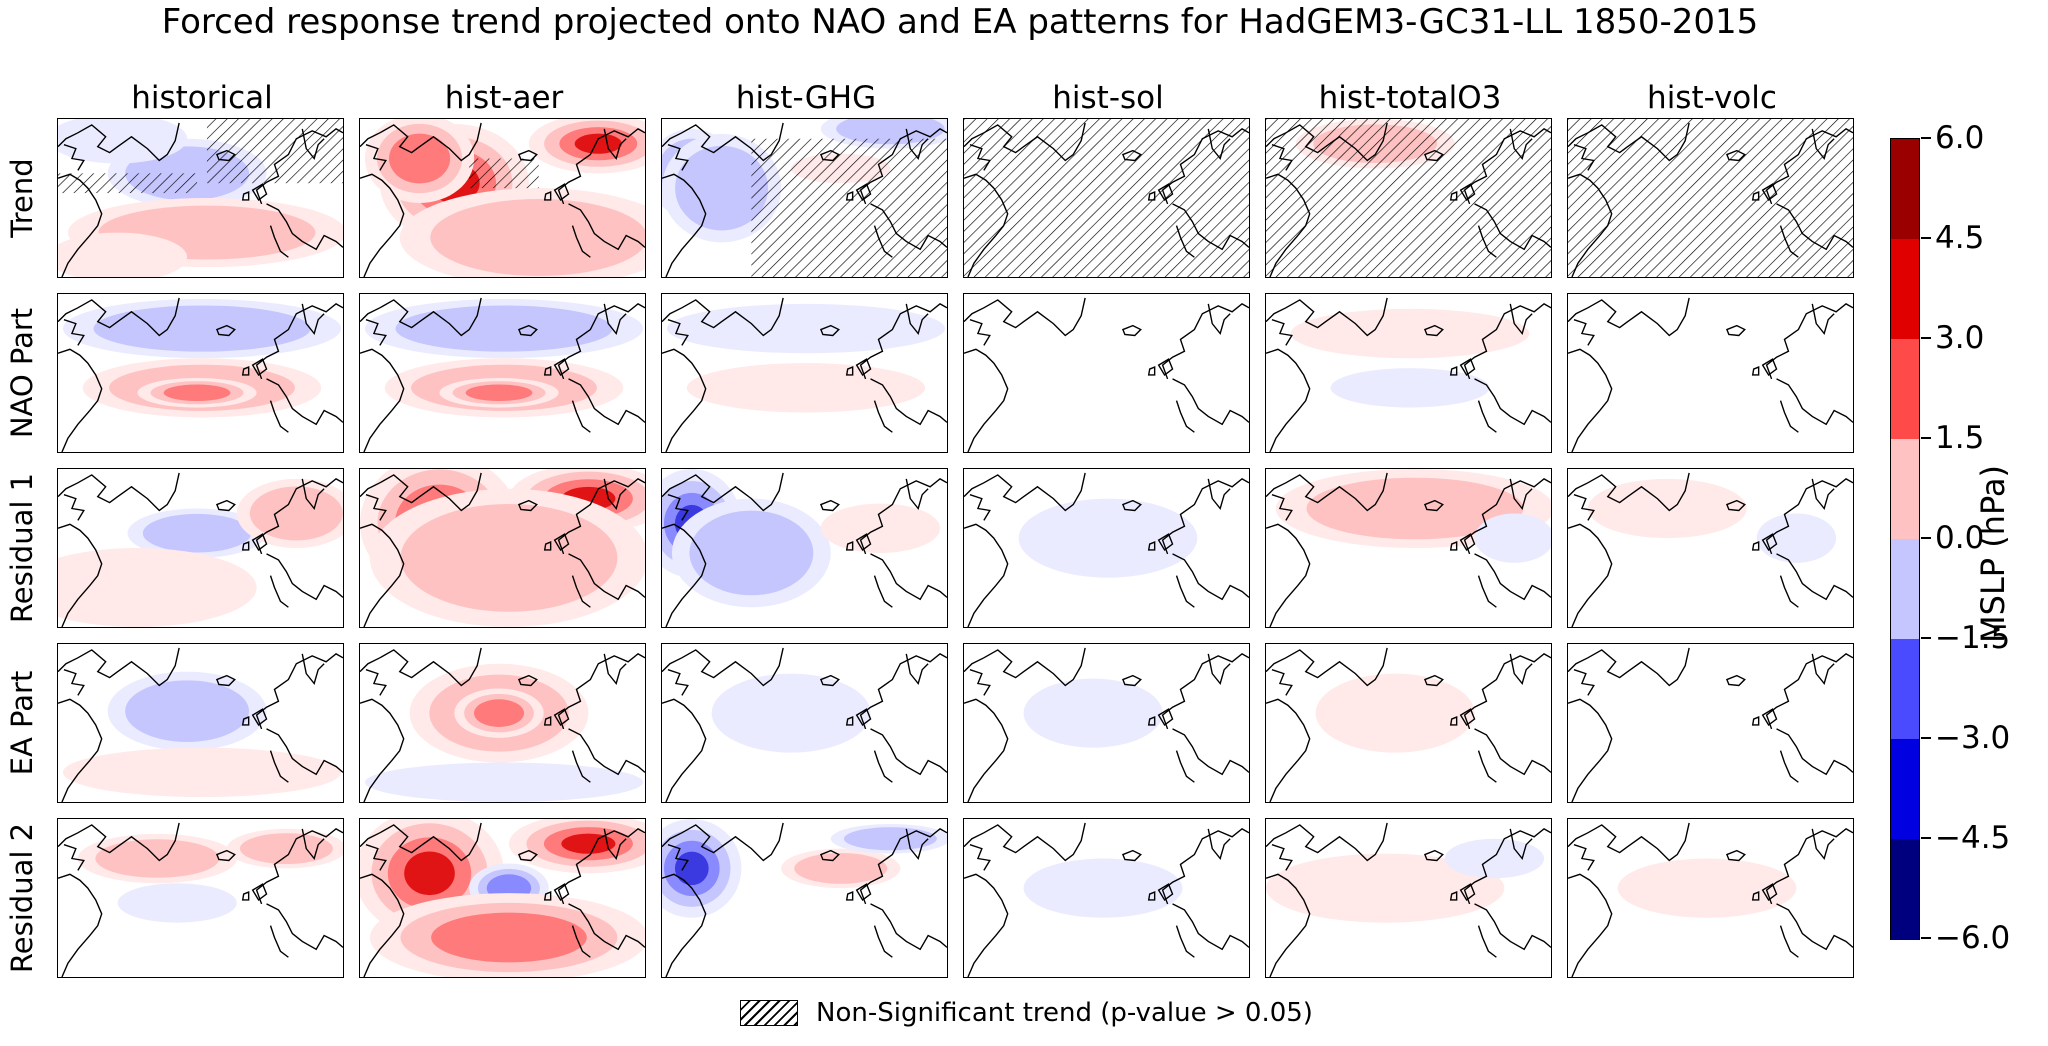 Image resolution: width=2048 pixels, height=1046 pixels. Describe the element at coordinates (1973, 938) in the screenshot. I see `colorbar-tick-label: −6.0` at that location.